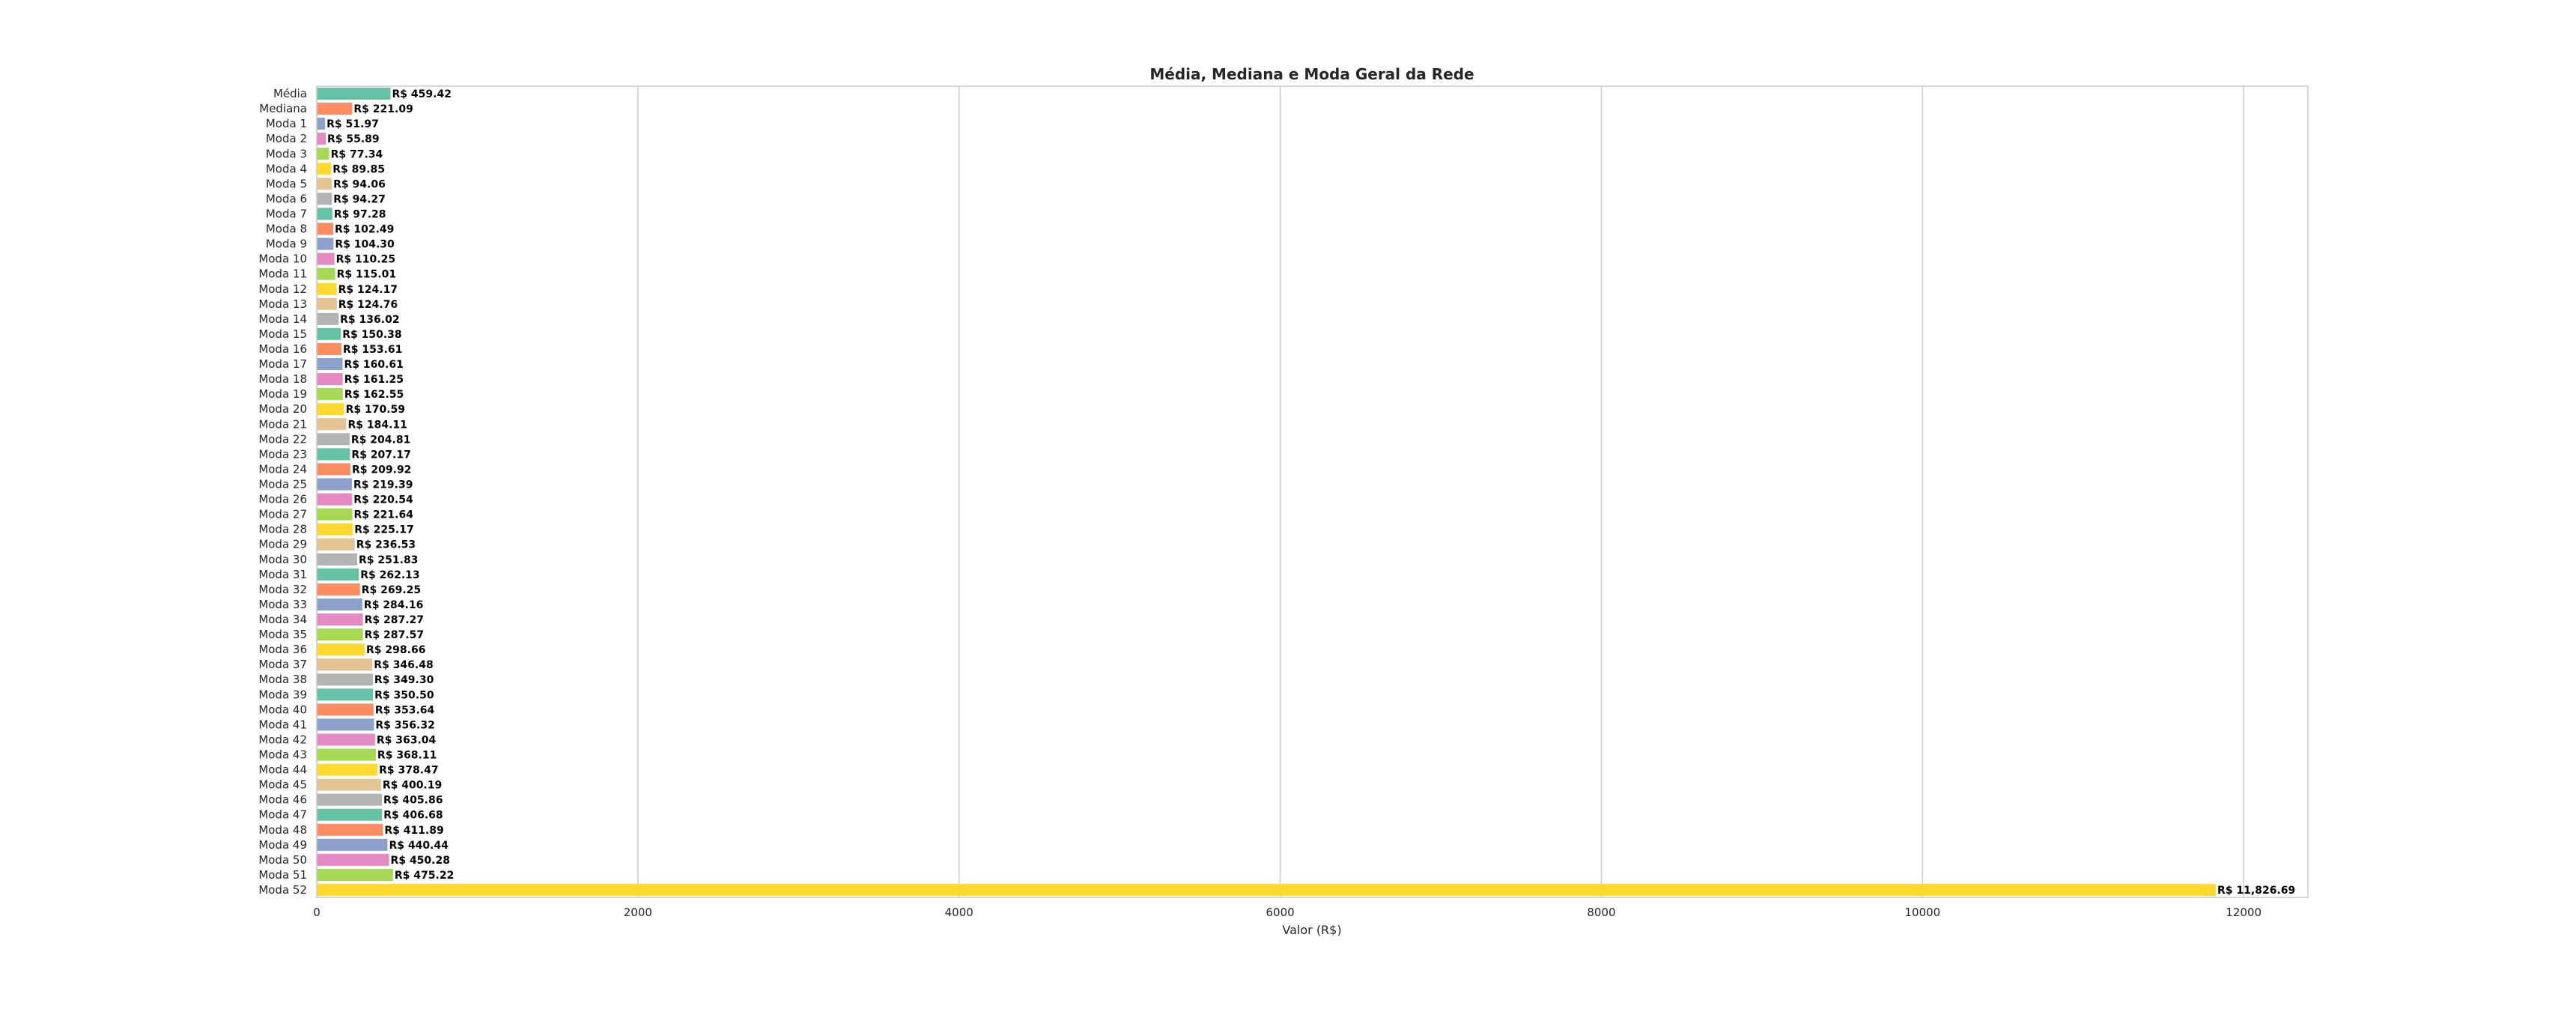 The height and width of the screenshot is (1030, 2576). Describe the element at coordinates (282, 740) in the screenshot. I see `category-label: Moda 42` at that location.